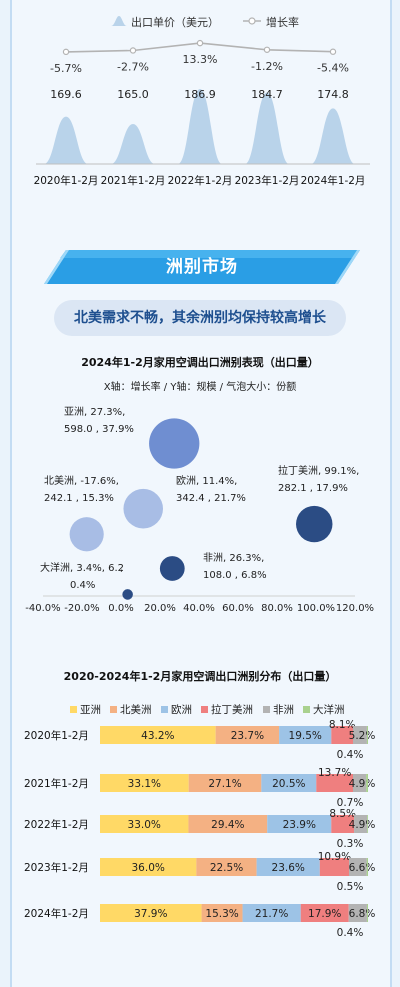  Describe the element at coordinates (150, 914) in the screenshot. I see `segment-label: 37.9%` at that location.